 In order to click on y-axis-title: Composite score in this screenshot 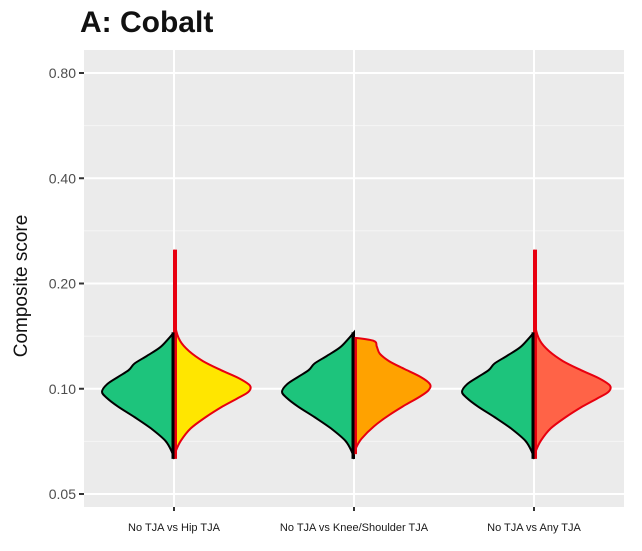, I will do `click(21, 286)`.